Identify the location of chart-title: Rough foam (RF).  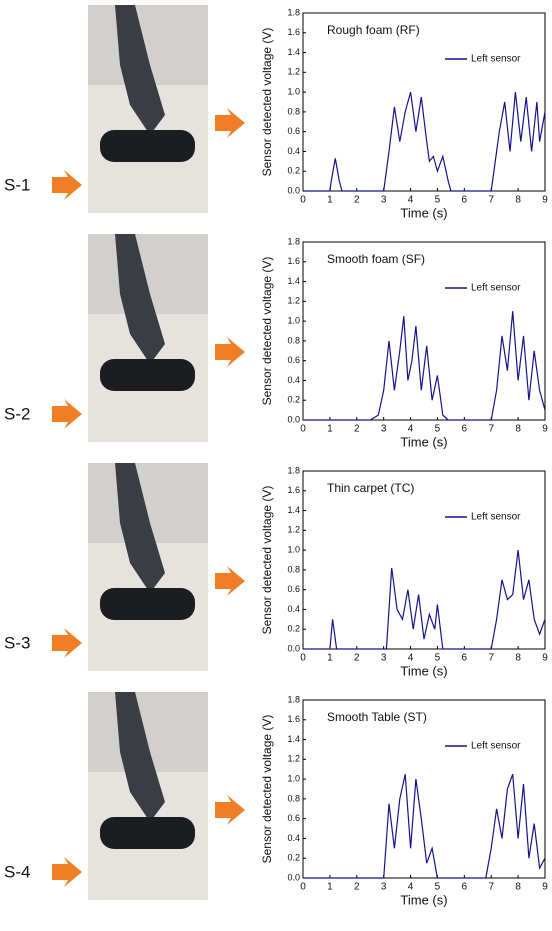
(373, 30).